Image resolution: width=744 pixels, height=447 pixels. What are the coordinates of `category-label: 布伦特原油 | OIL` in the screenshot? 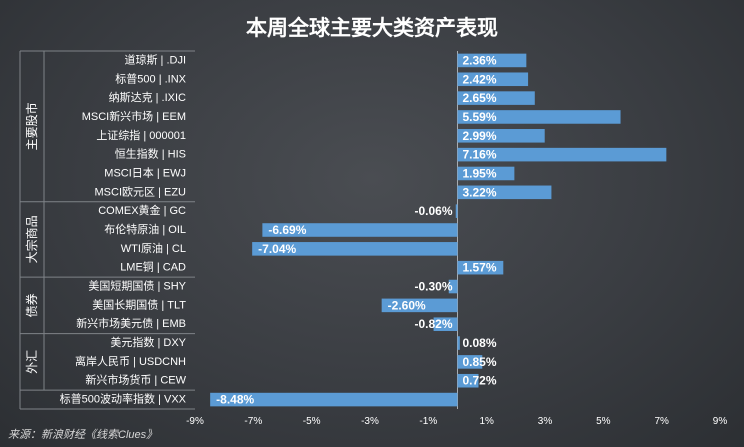 It's located at (145, 229).